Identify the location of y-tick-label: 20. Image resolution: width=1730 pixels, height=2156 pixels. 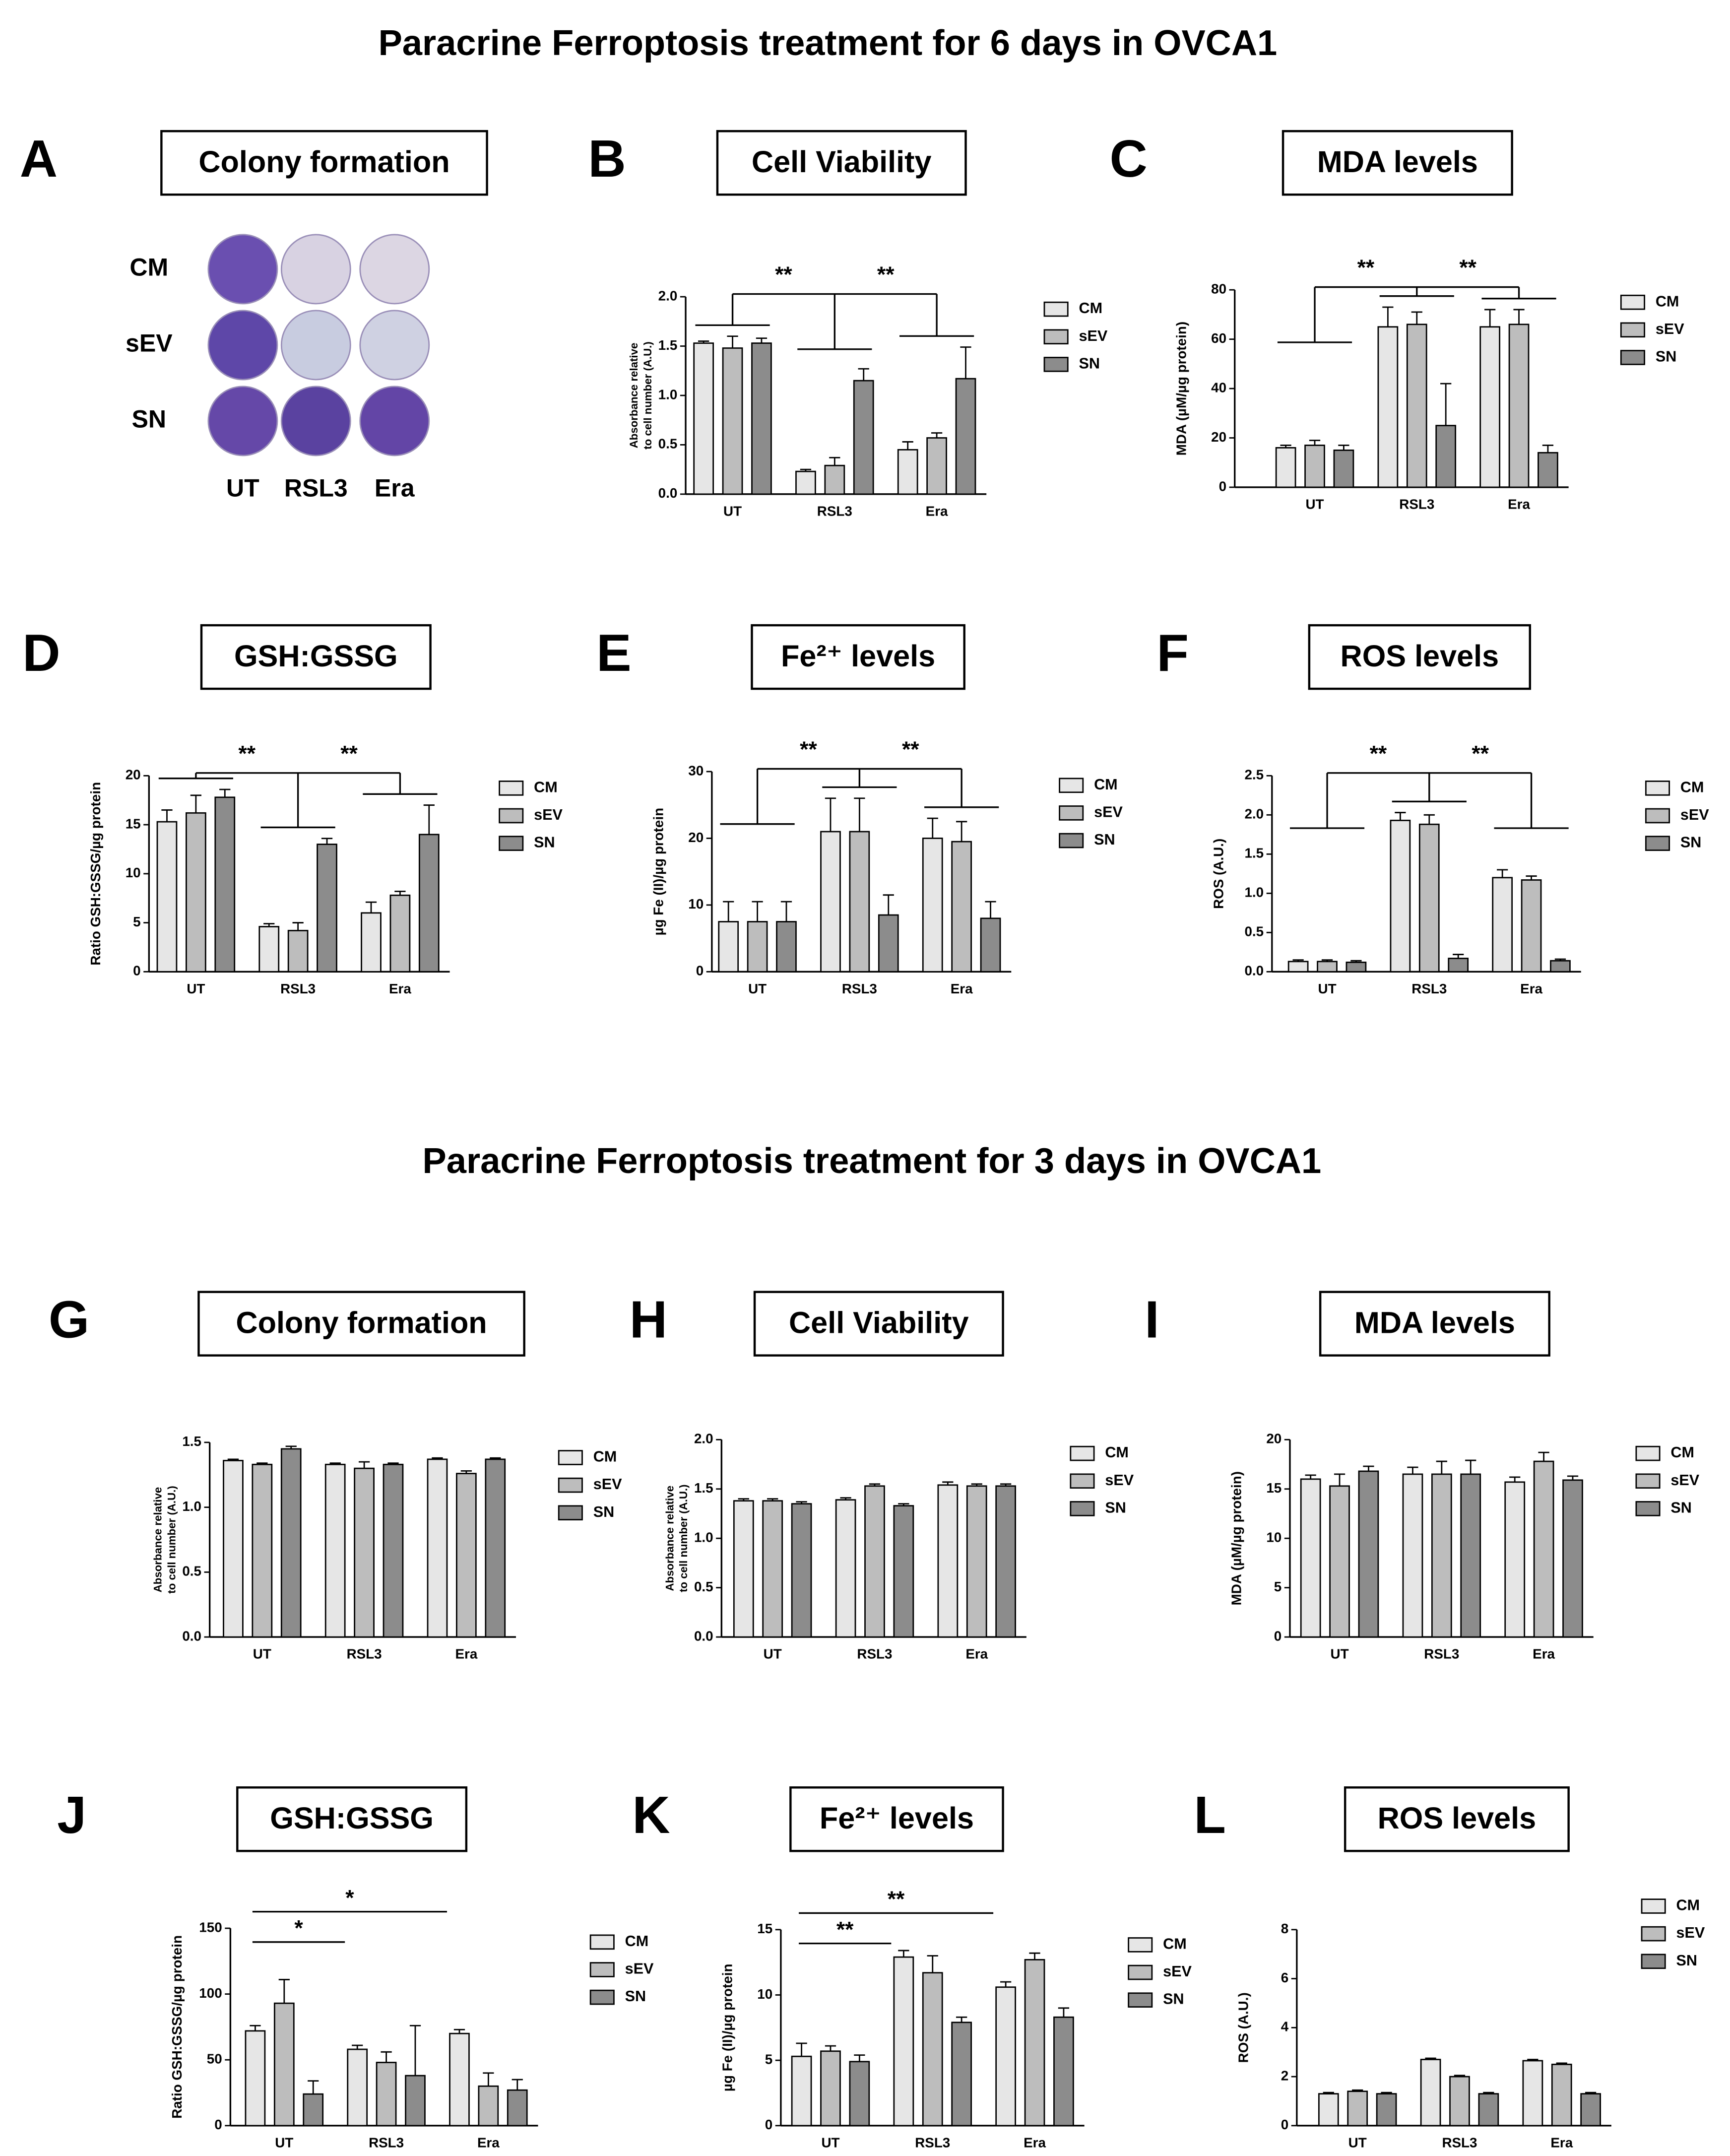
(1274, 1438).